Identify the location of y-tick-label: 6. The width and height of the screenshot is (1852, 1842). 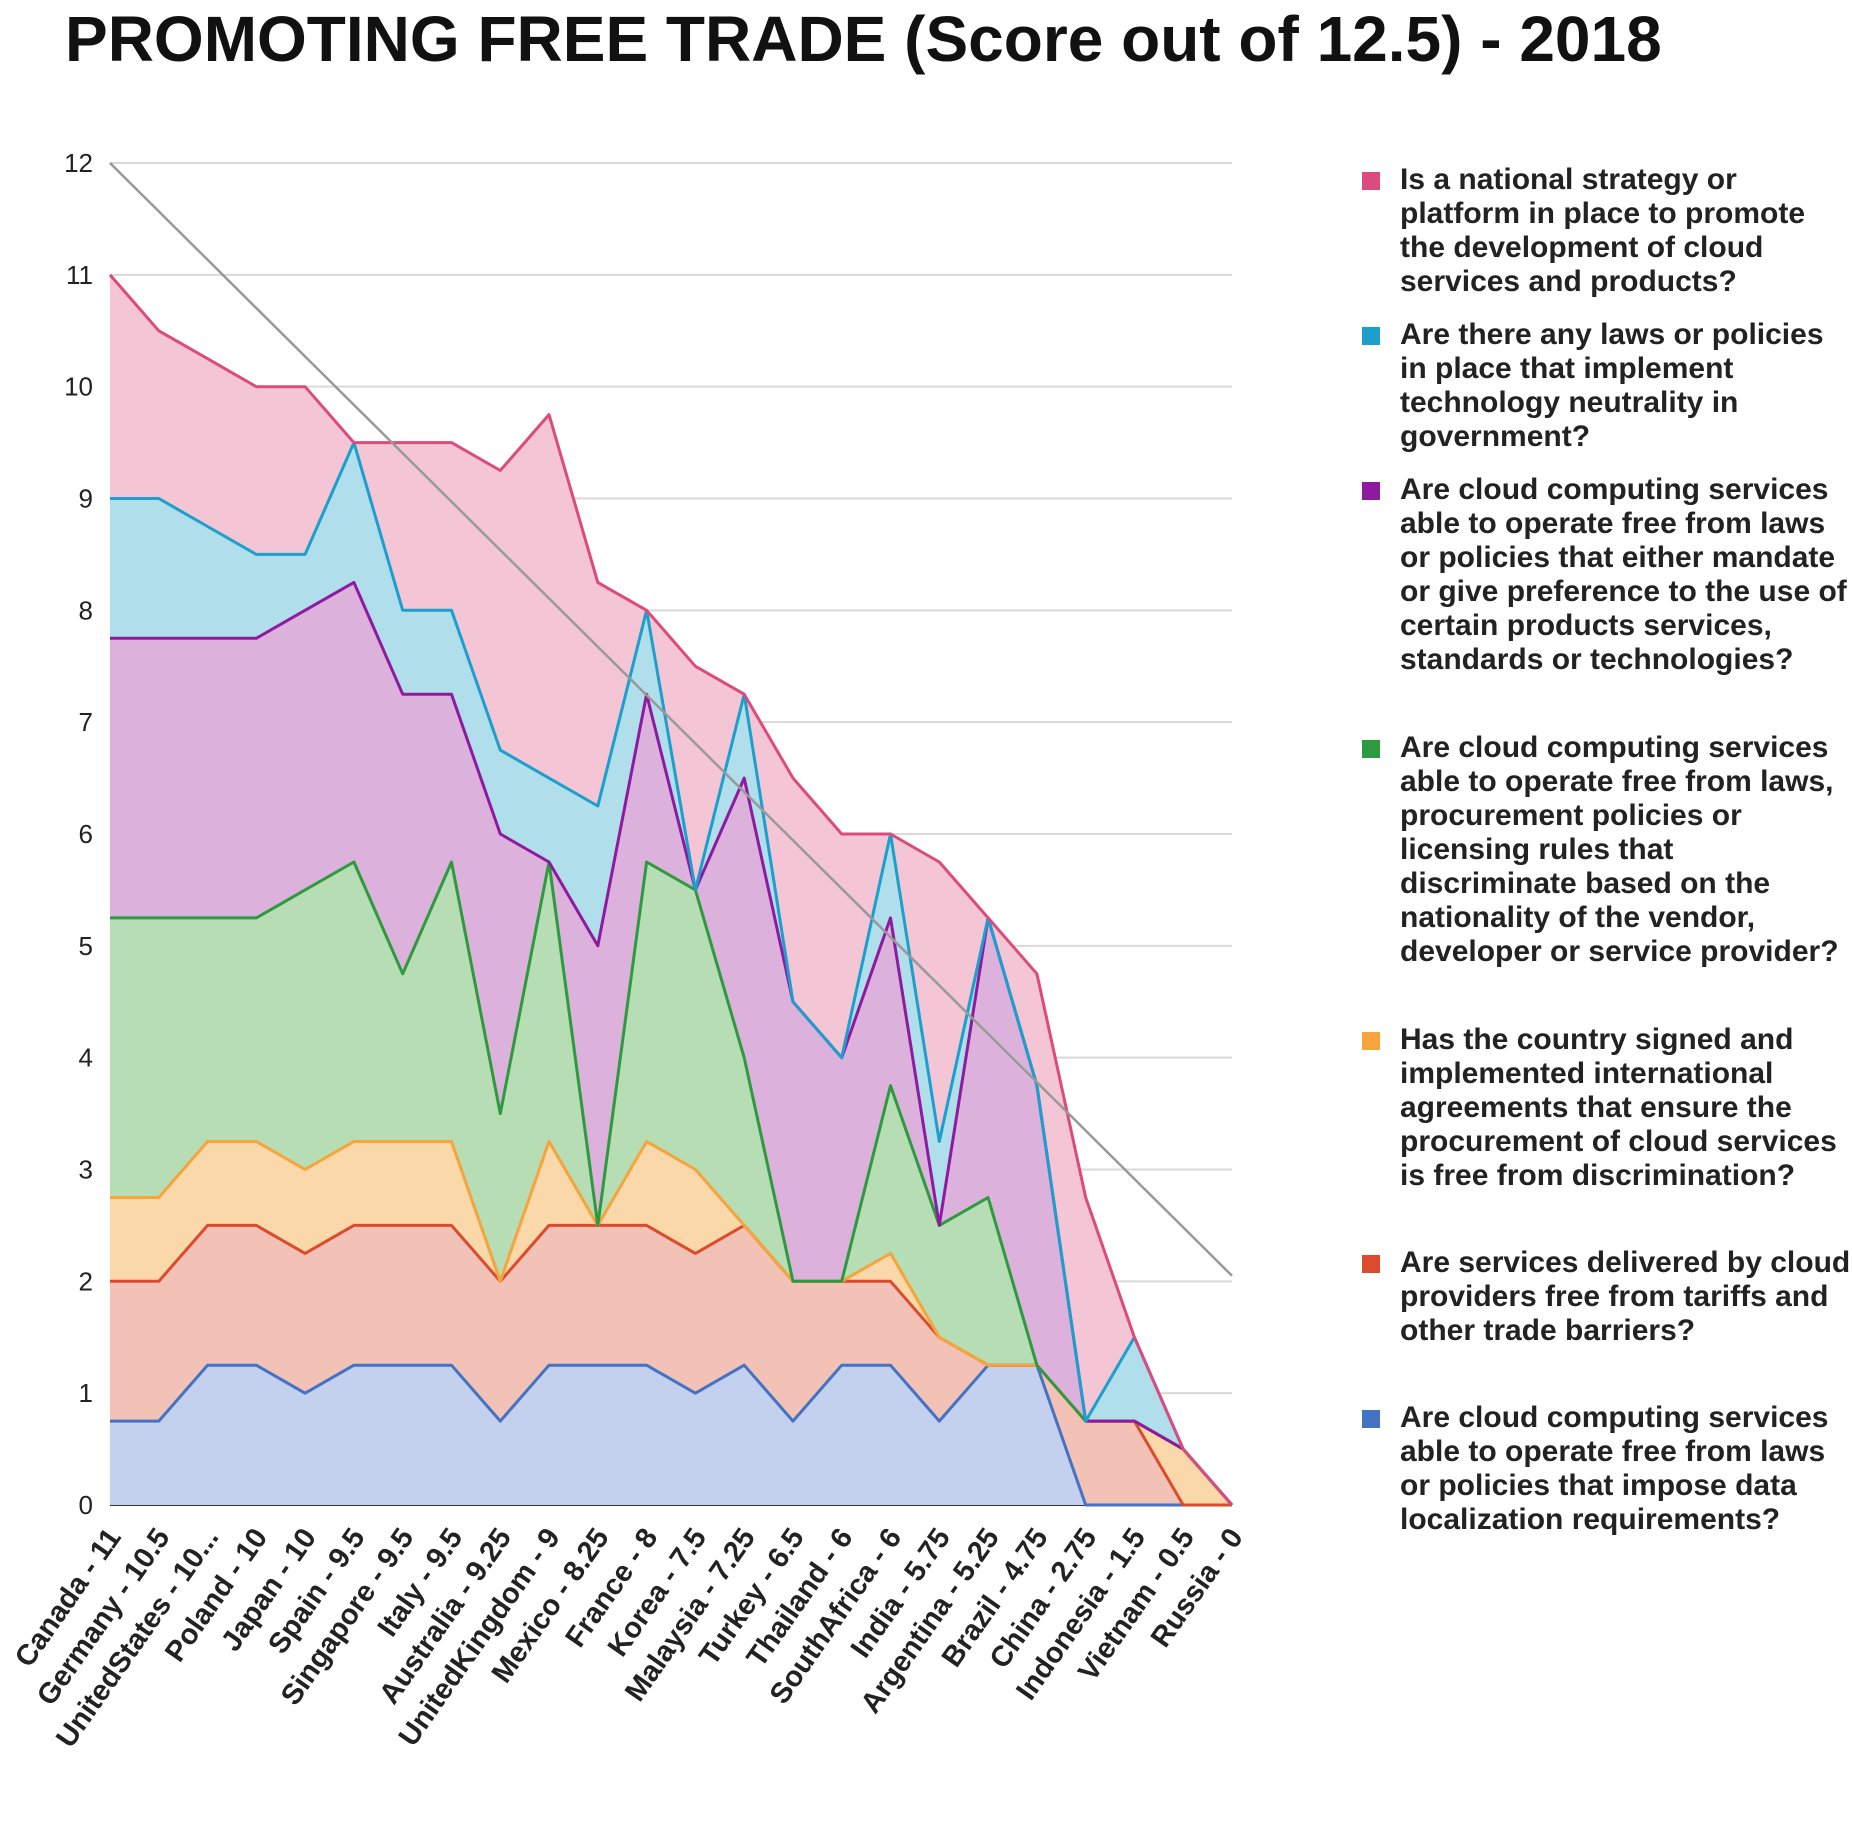
(86, 834).